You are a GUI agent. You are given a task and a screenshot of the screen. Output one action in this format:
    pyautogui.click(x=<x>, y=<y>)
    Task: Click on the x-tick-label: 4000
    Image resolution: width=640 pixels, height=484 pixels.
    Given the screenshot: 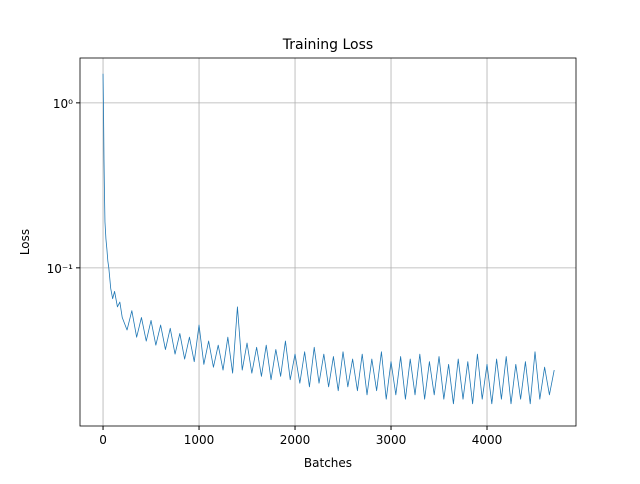 What is the action you would take?
    pyautogui.click(x=487, y=440)
    